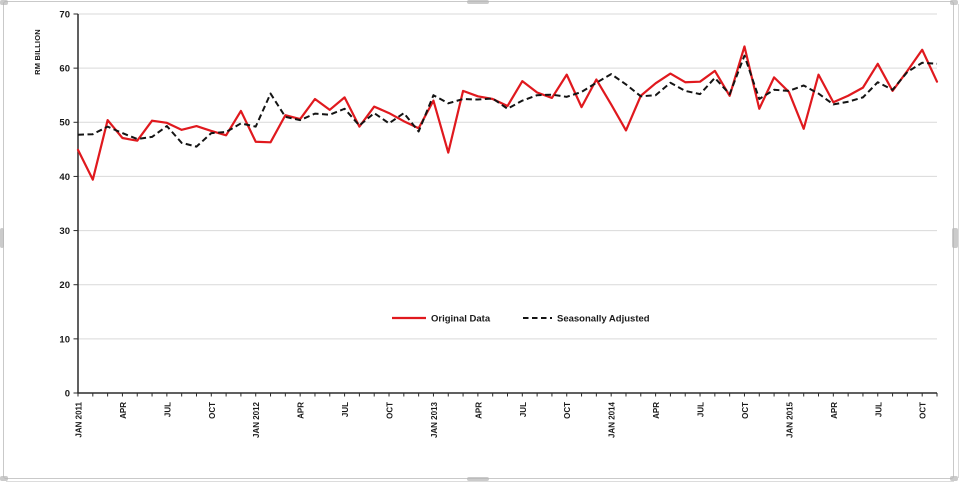  What do you see at coordinates (64, 204) in the screenshot?
I see `y-axis-tick-labels: 0 10 20 30 40 50 60 70` at bounding box center [64, 204].